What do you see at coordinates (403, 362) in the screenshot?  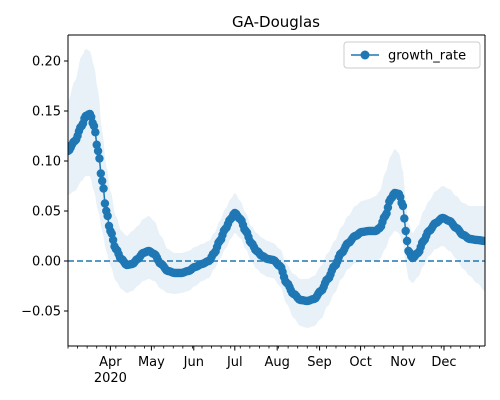 I see `x-tick-label: Nov` at bounding box center [403, 362].